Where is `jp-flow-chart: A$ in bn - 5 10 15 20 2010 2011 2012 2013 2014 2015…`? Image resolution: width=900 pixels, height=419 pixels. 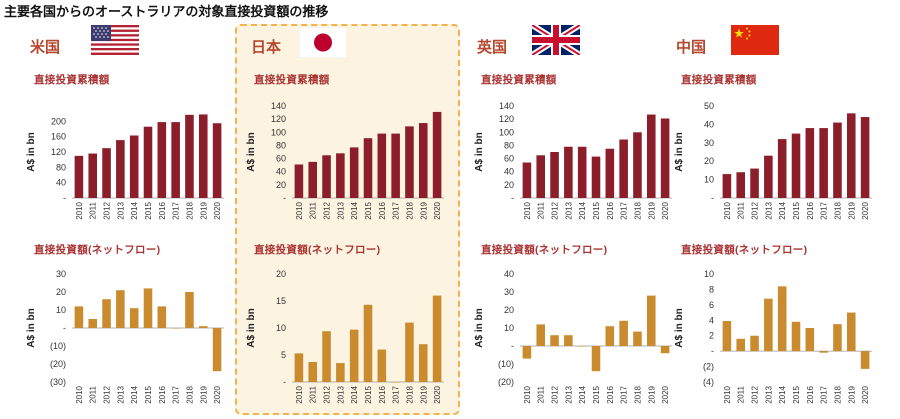
jp-flow-chart: A$ in bn - 5 10 15 20 2010 2011 2012 2013 2014 2015… is located at coordinates (345, 336).